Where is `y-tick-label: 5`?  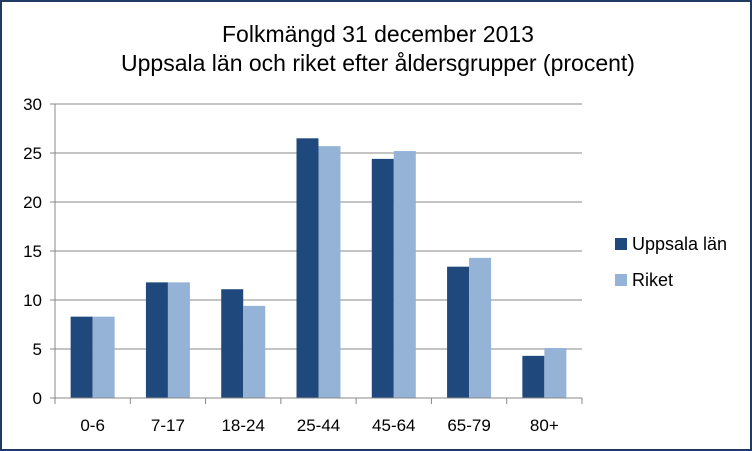 y-tick-label: 5 is located at coordinates (37, 349).